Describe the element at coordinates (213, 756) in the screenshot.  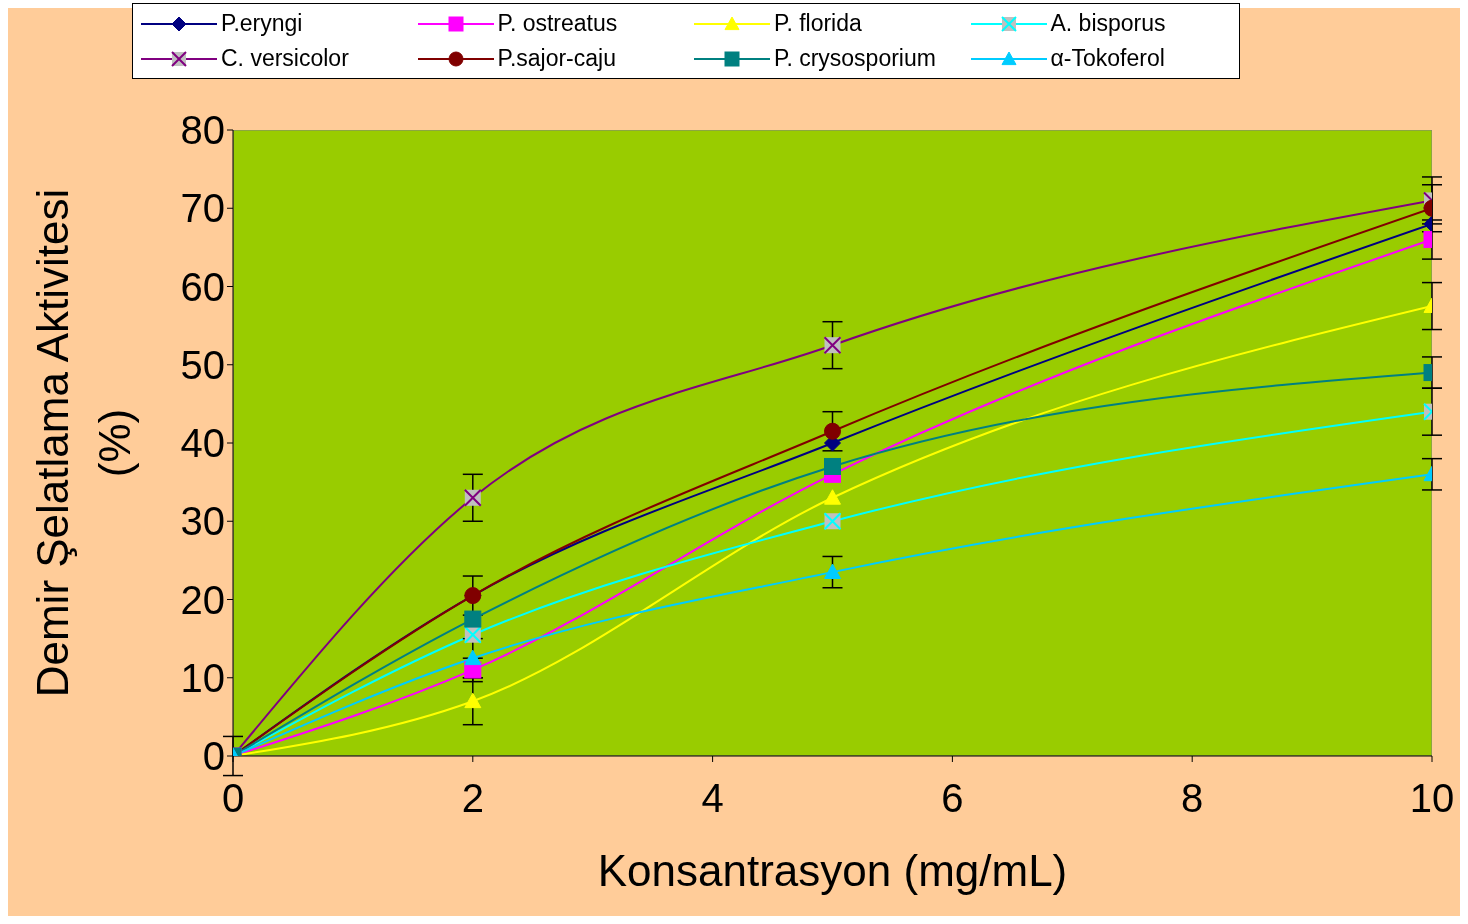
I see `y-tick-label: 0` at that location.